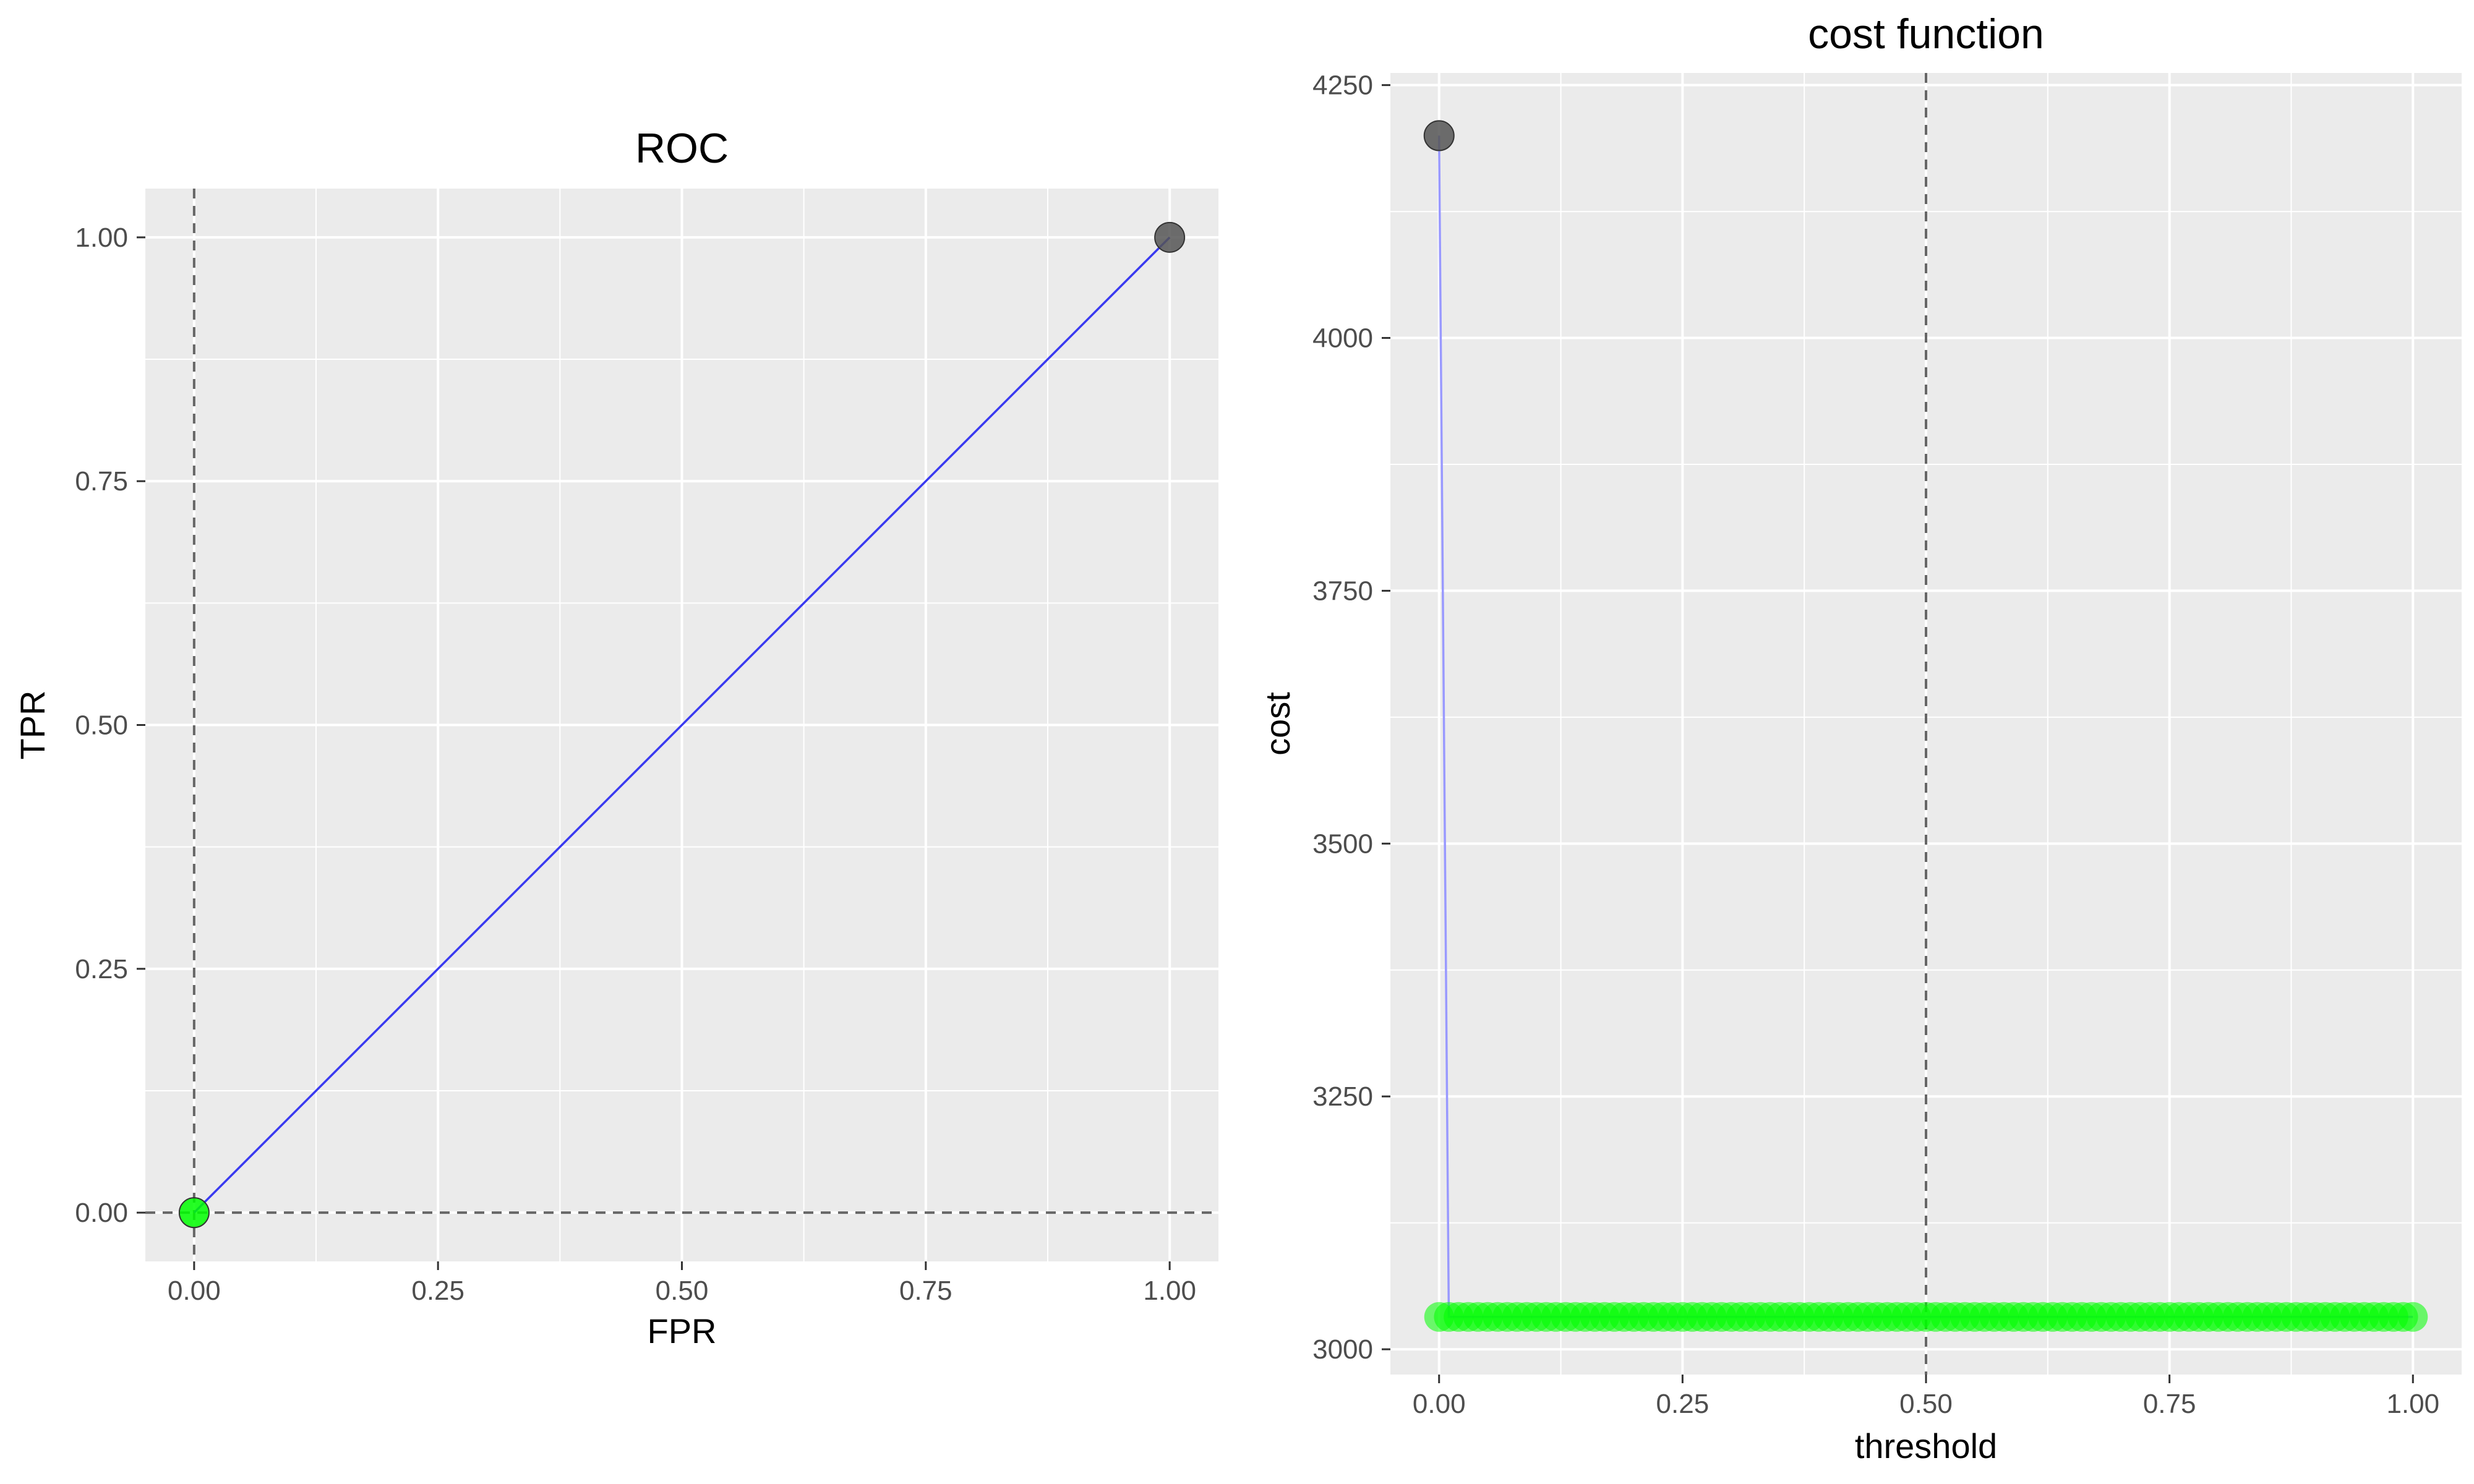 The height and width of the screenshot is (1484, 2474). Describe the element at coordinates (1278, 724) in the screenshot. I see `y-axis-label: cost` at that location.